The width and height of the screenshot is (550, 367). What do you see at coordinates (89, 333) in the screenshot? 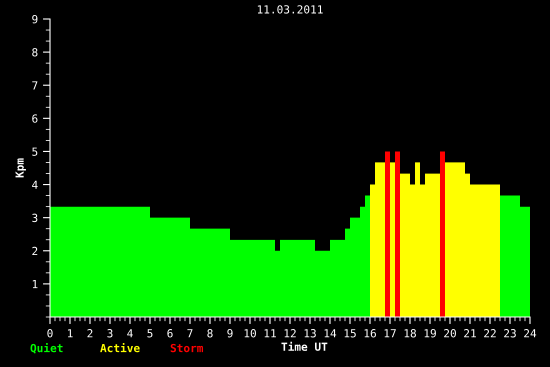
I see `x-tick-label: 2` at bounding box center [89, 333].